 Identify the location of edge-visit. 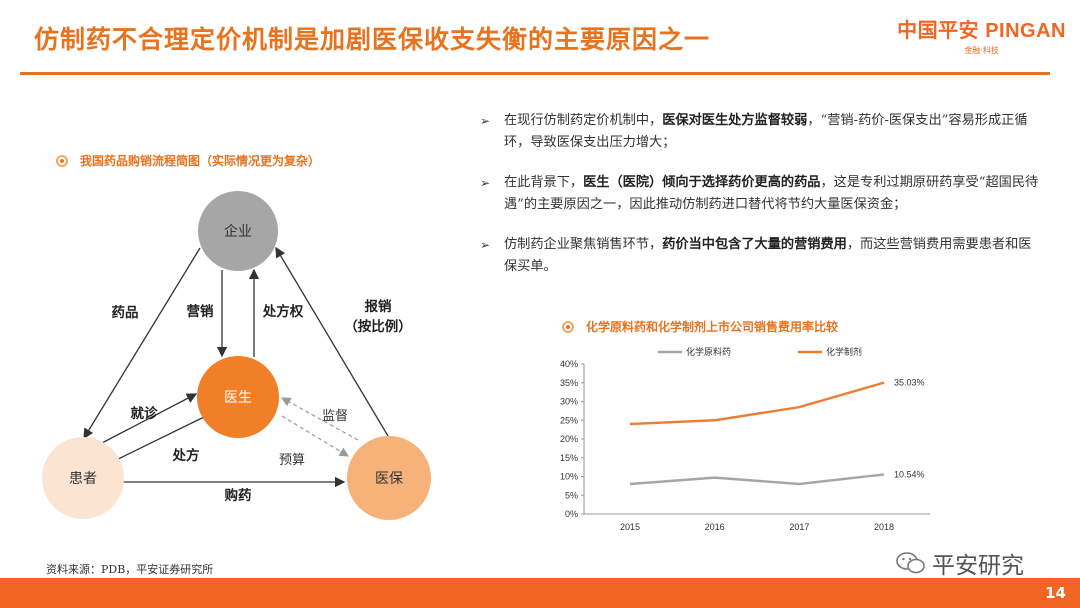
(148, 419).